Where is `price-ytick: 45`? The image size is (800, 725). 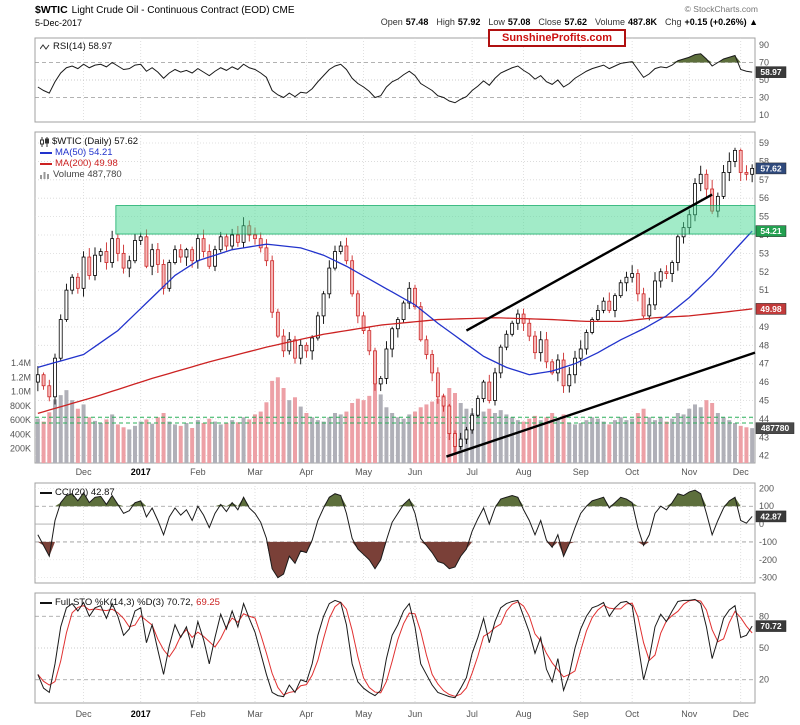
price-ytick: 45 is located at coordinates (764, 400).